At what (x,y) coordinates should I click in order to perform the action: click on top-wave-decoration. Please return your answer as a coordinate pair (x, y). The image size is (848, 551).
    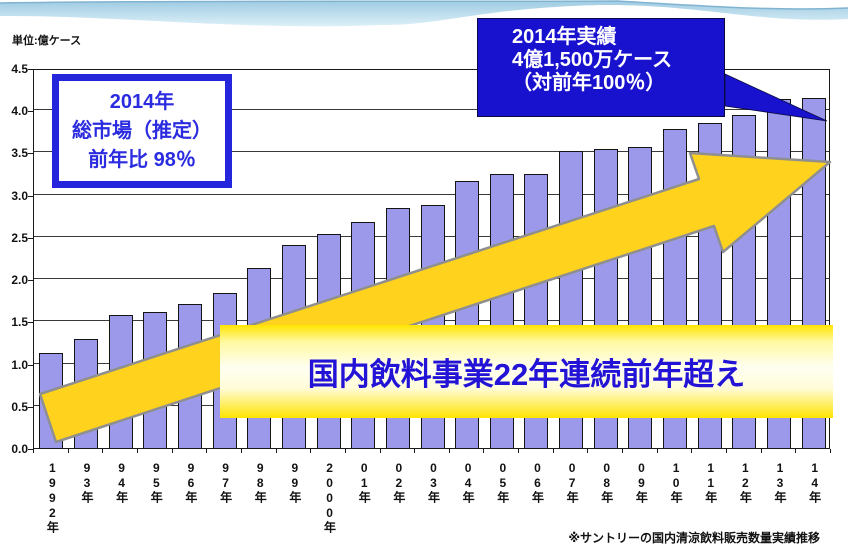
    Looking at the image, I should click on (424, 13).